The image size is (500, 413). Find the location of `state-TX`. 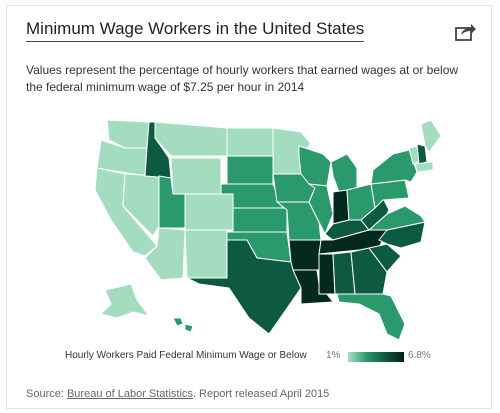

state-TX is located at coordinates (244, 287).